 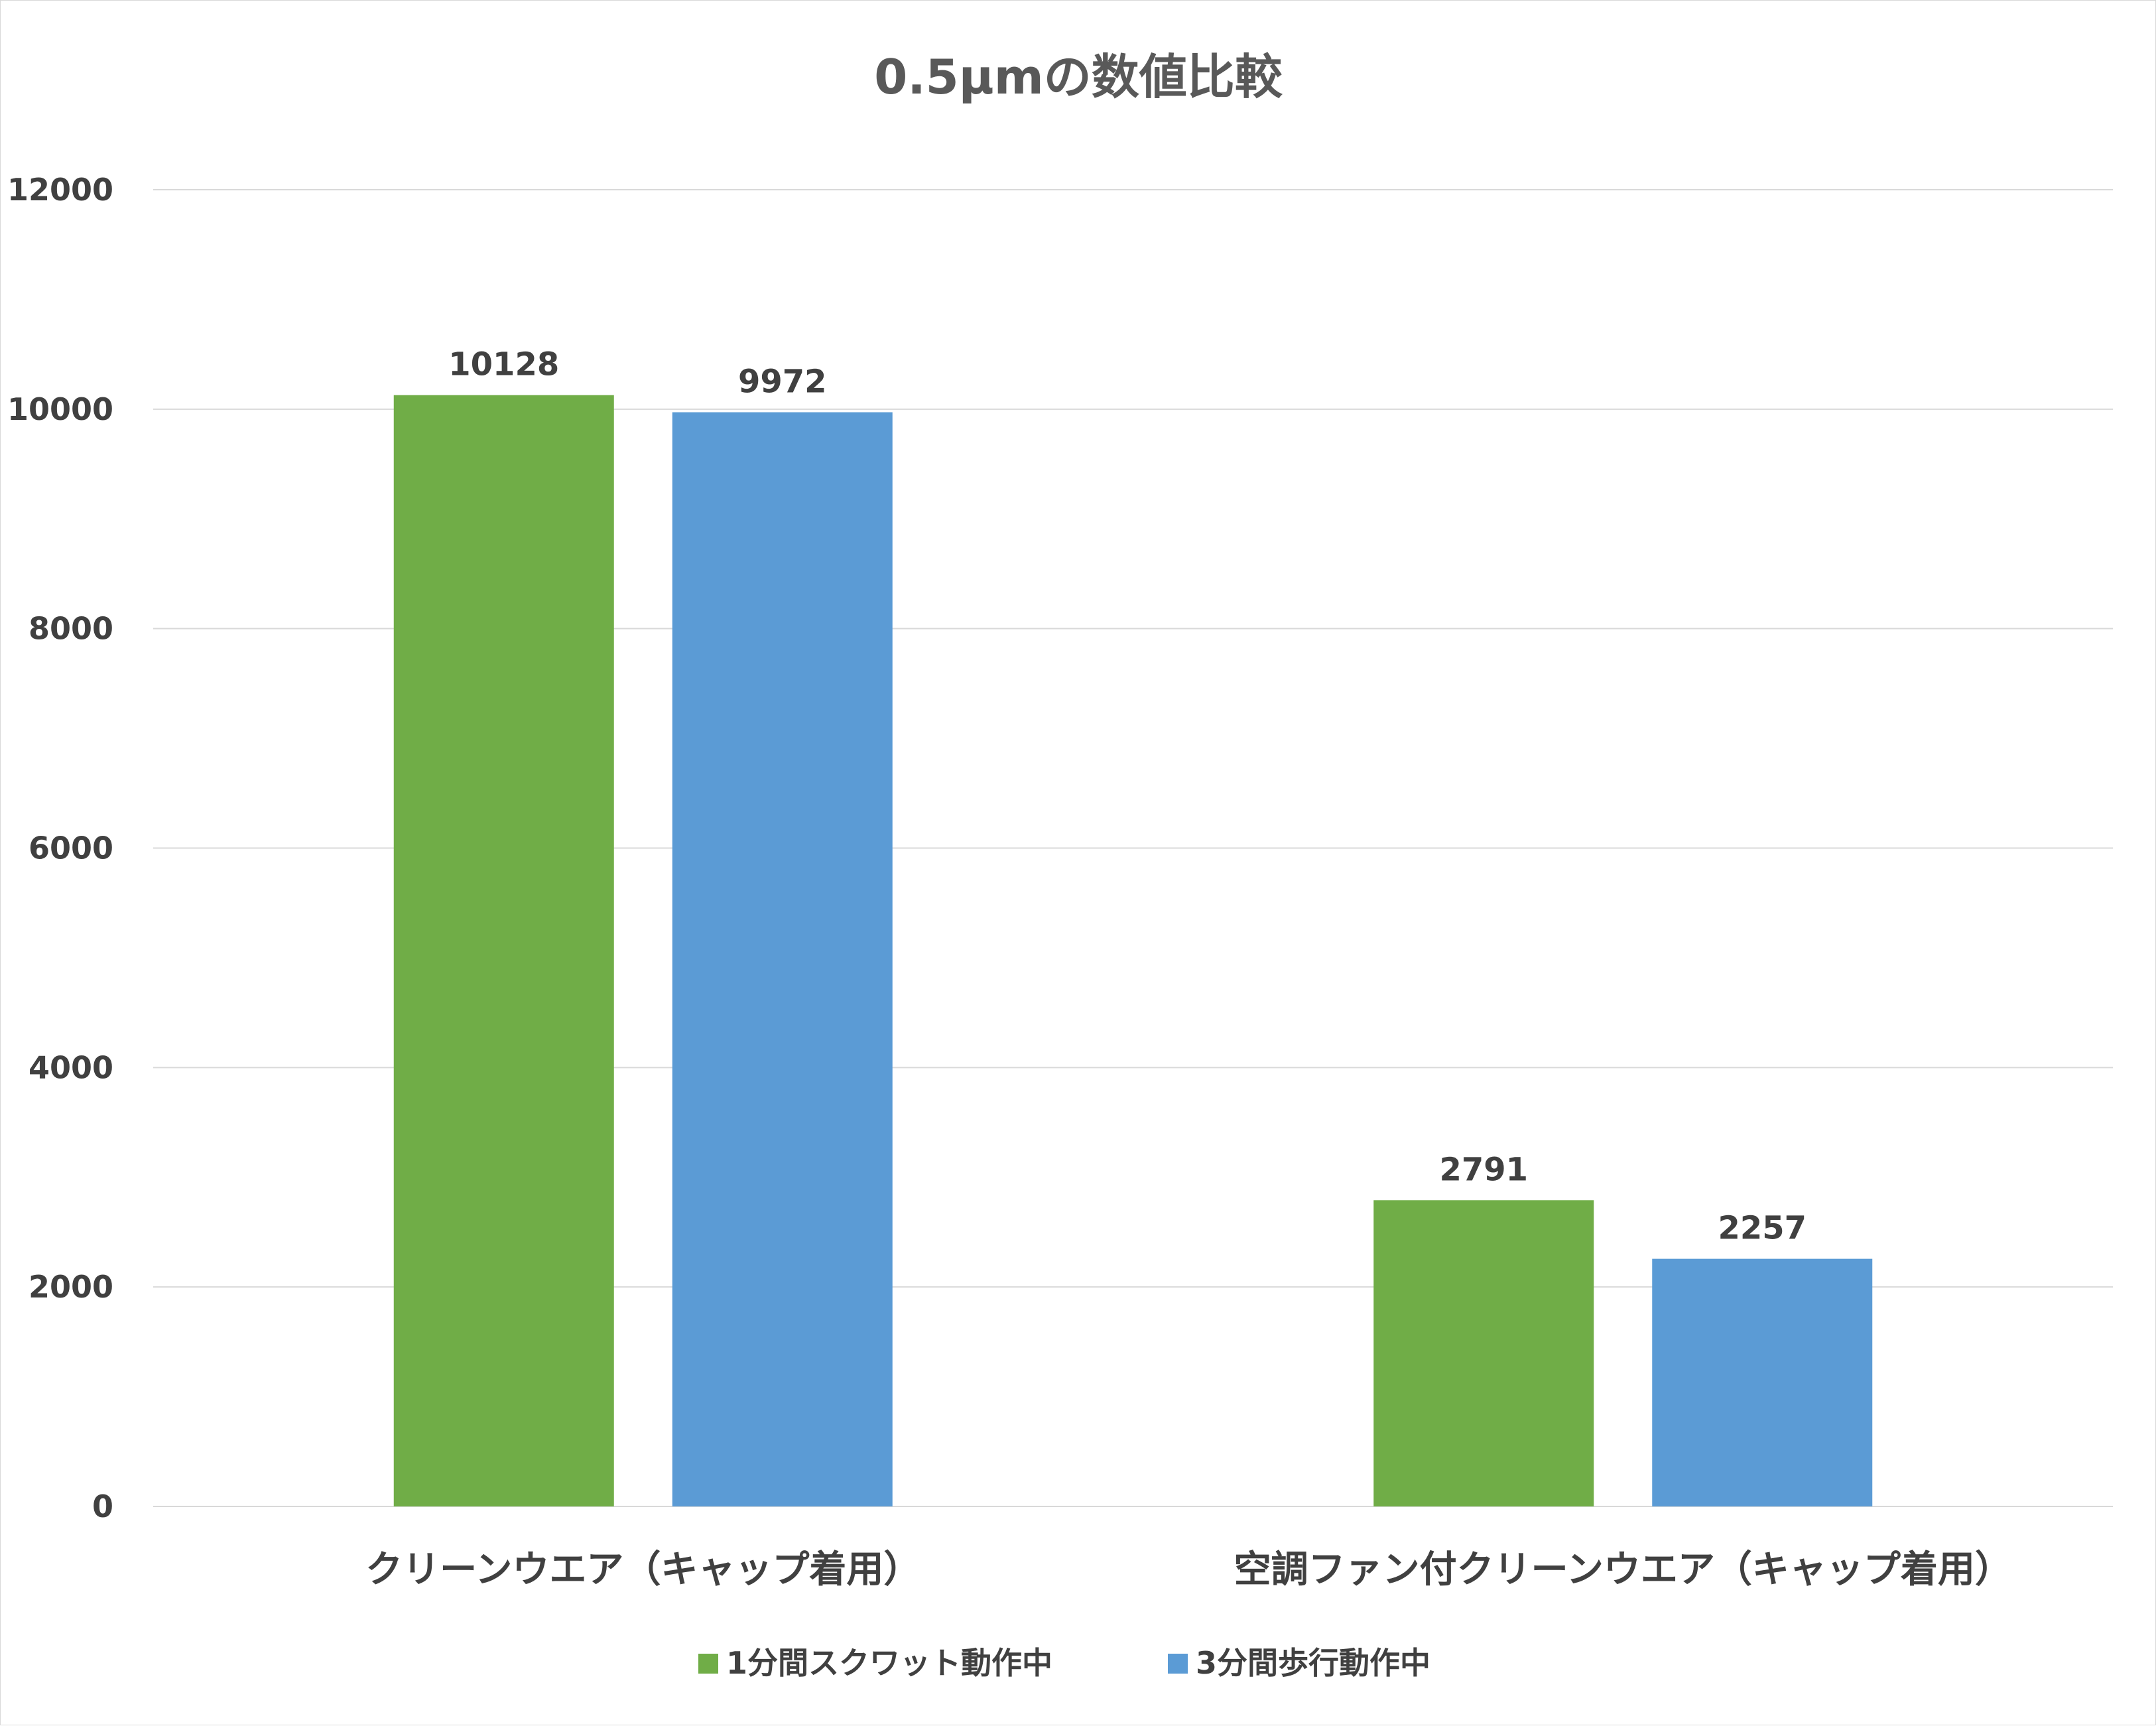 What do you see at coordinates (60, 409) in the screenshot?
I see `y-tick-label: 10000` at bounding box center [60, 409].